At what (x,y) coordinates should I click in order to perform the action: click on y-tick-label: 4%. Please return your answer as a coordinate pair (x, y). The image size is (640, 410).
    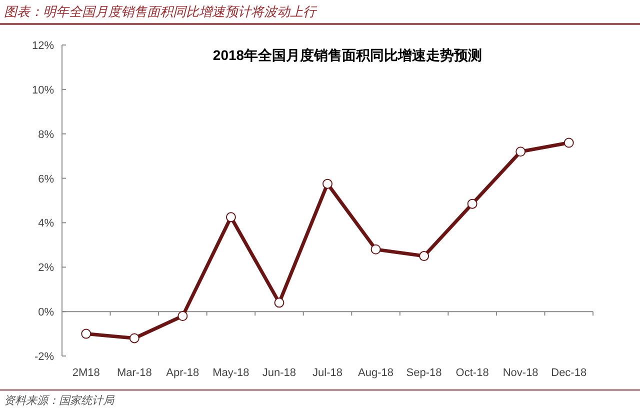
    Looking at the image, I should click on (46, 224).